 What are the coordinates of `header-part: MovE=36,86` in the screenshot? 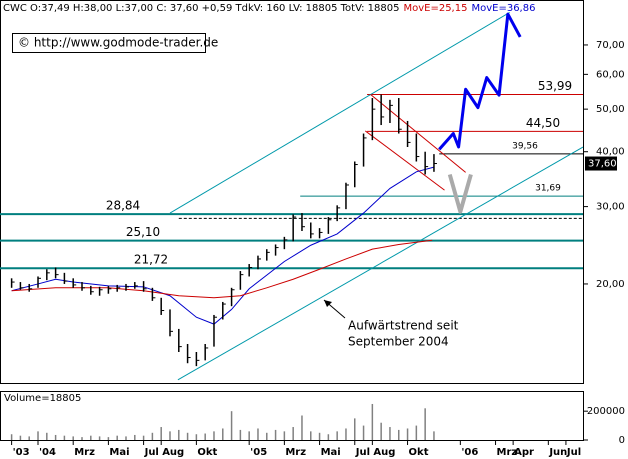 It's located at (503, 8).